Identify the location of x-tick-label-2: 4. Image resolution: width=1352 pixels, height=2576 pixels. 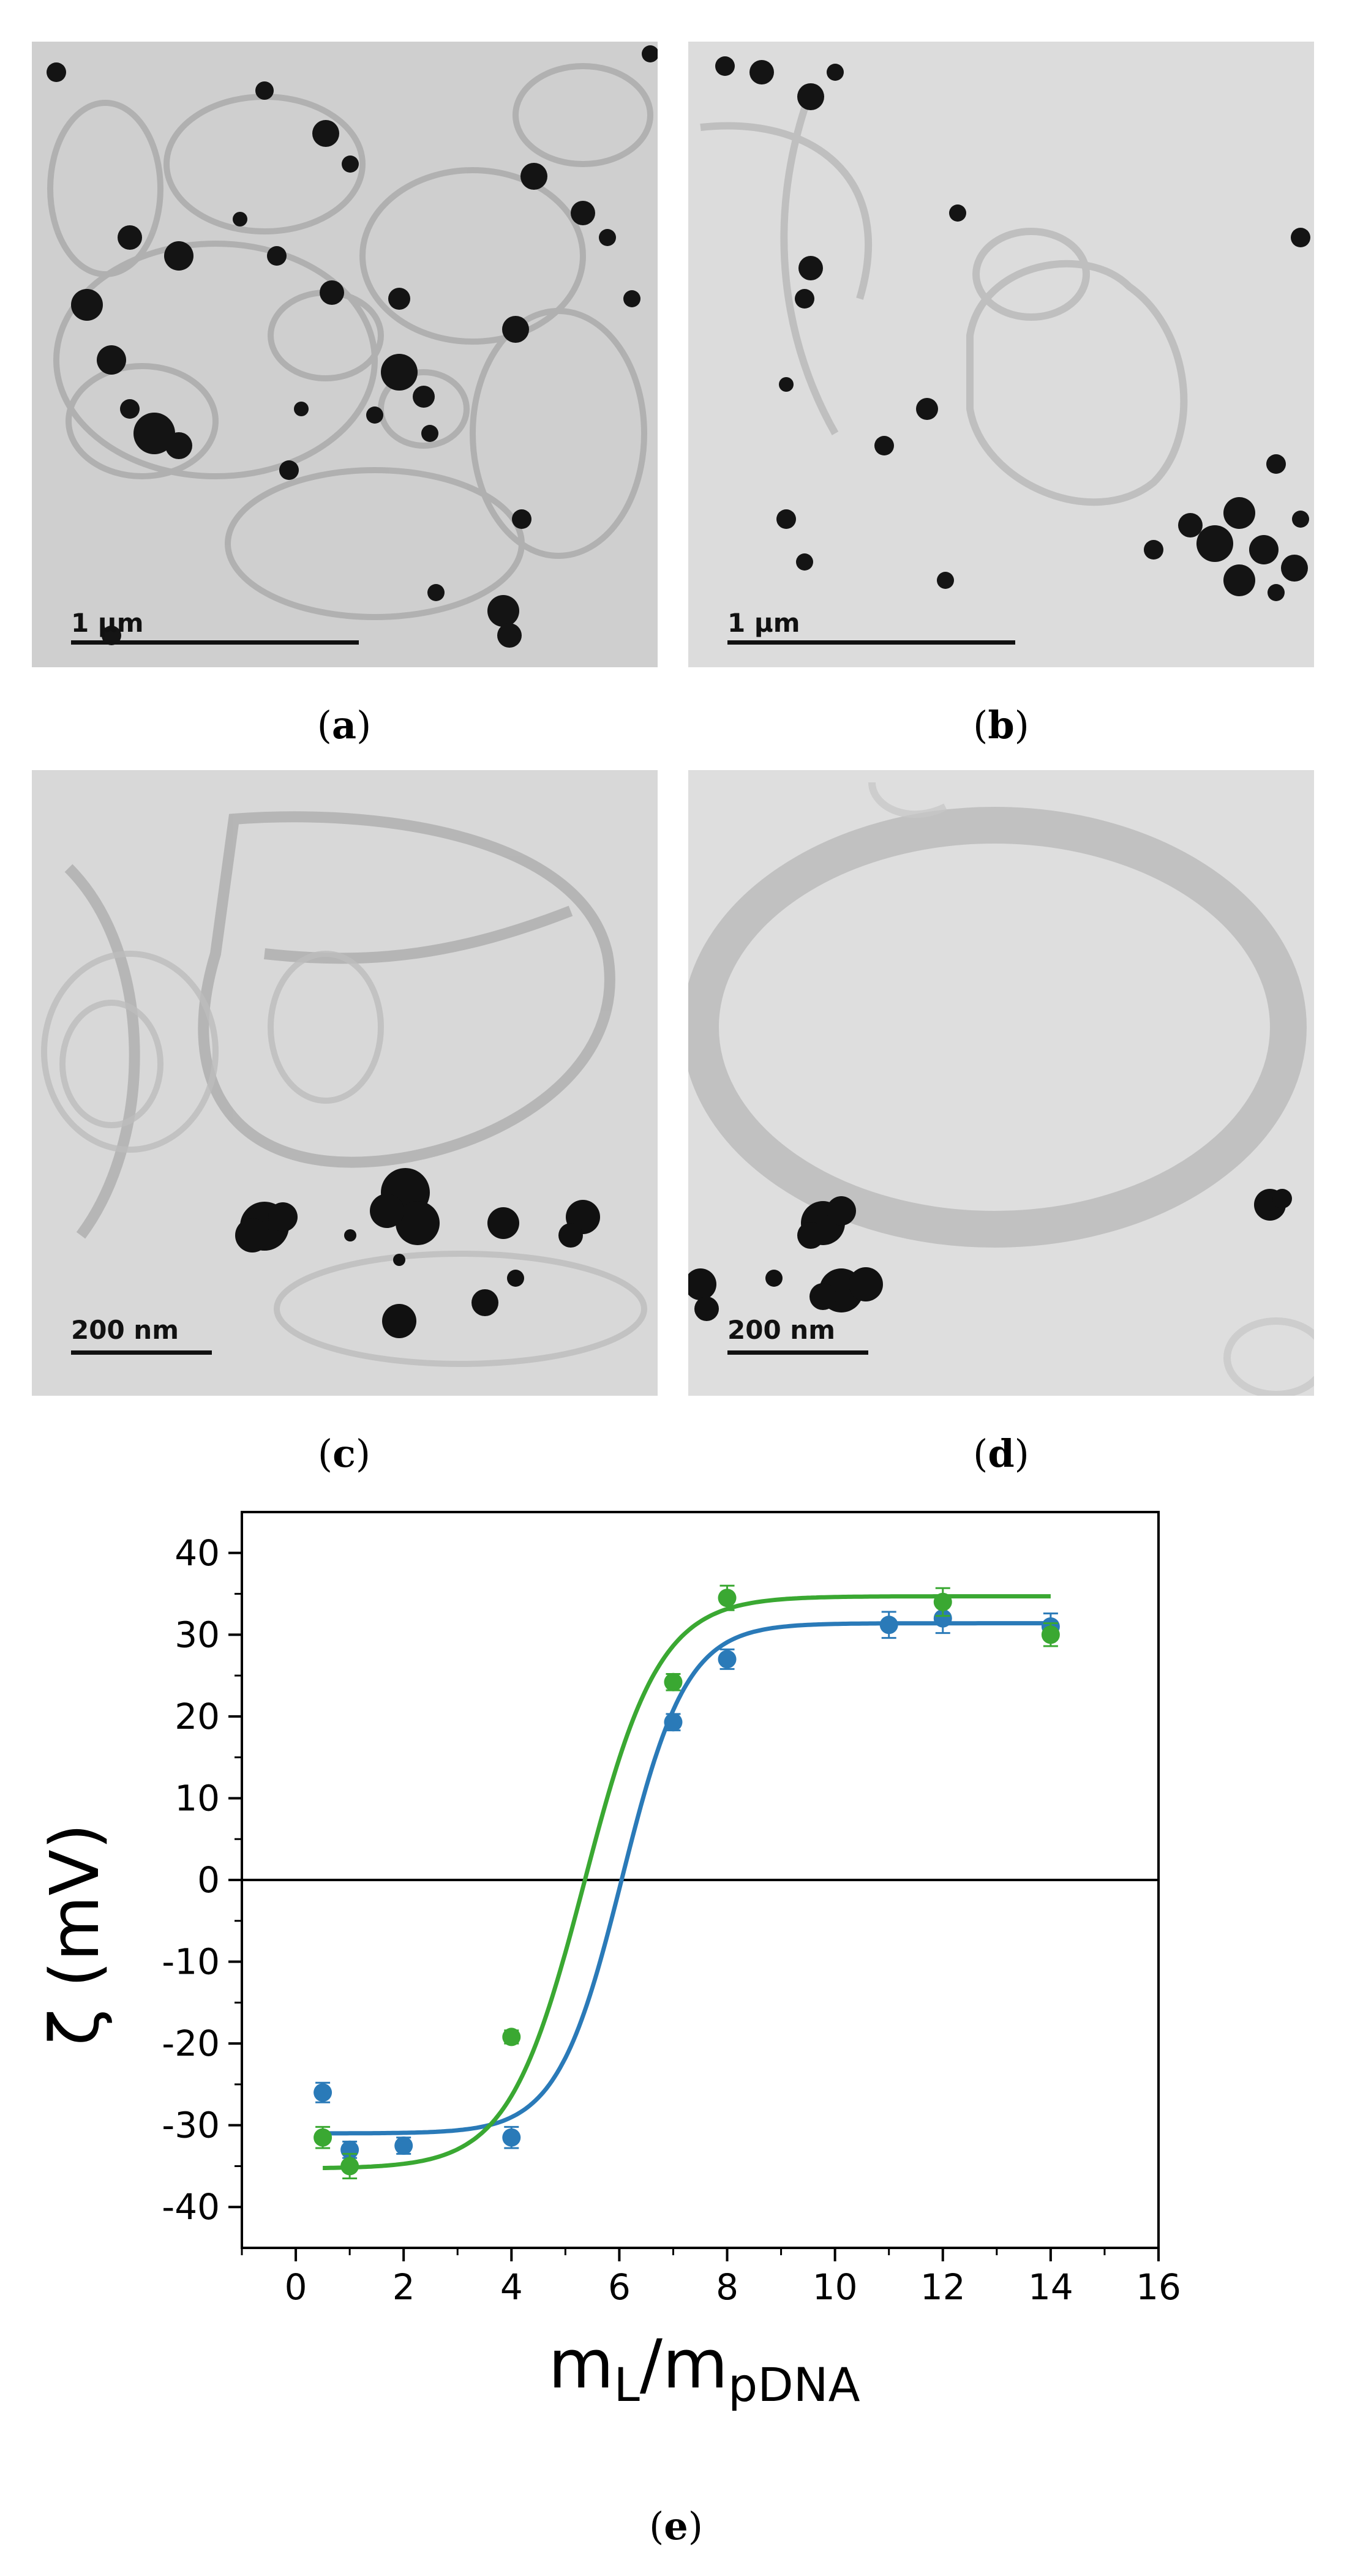
(512, 2287).